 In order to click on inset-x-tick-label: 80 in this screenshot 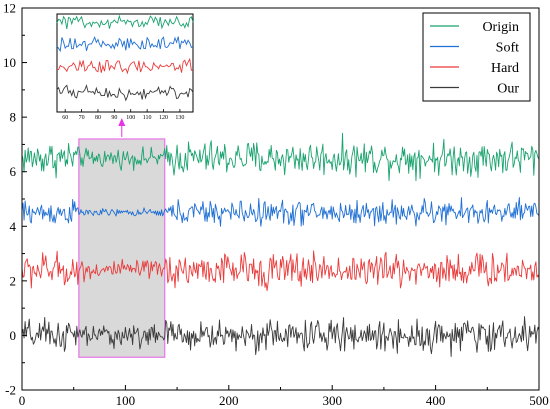, I will do `click(98, 118)`.